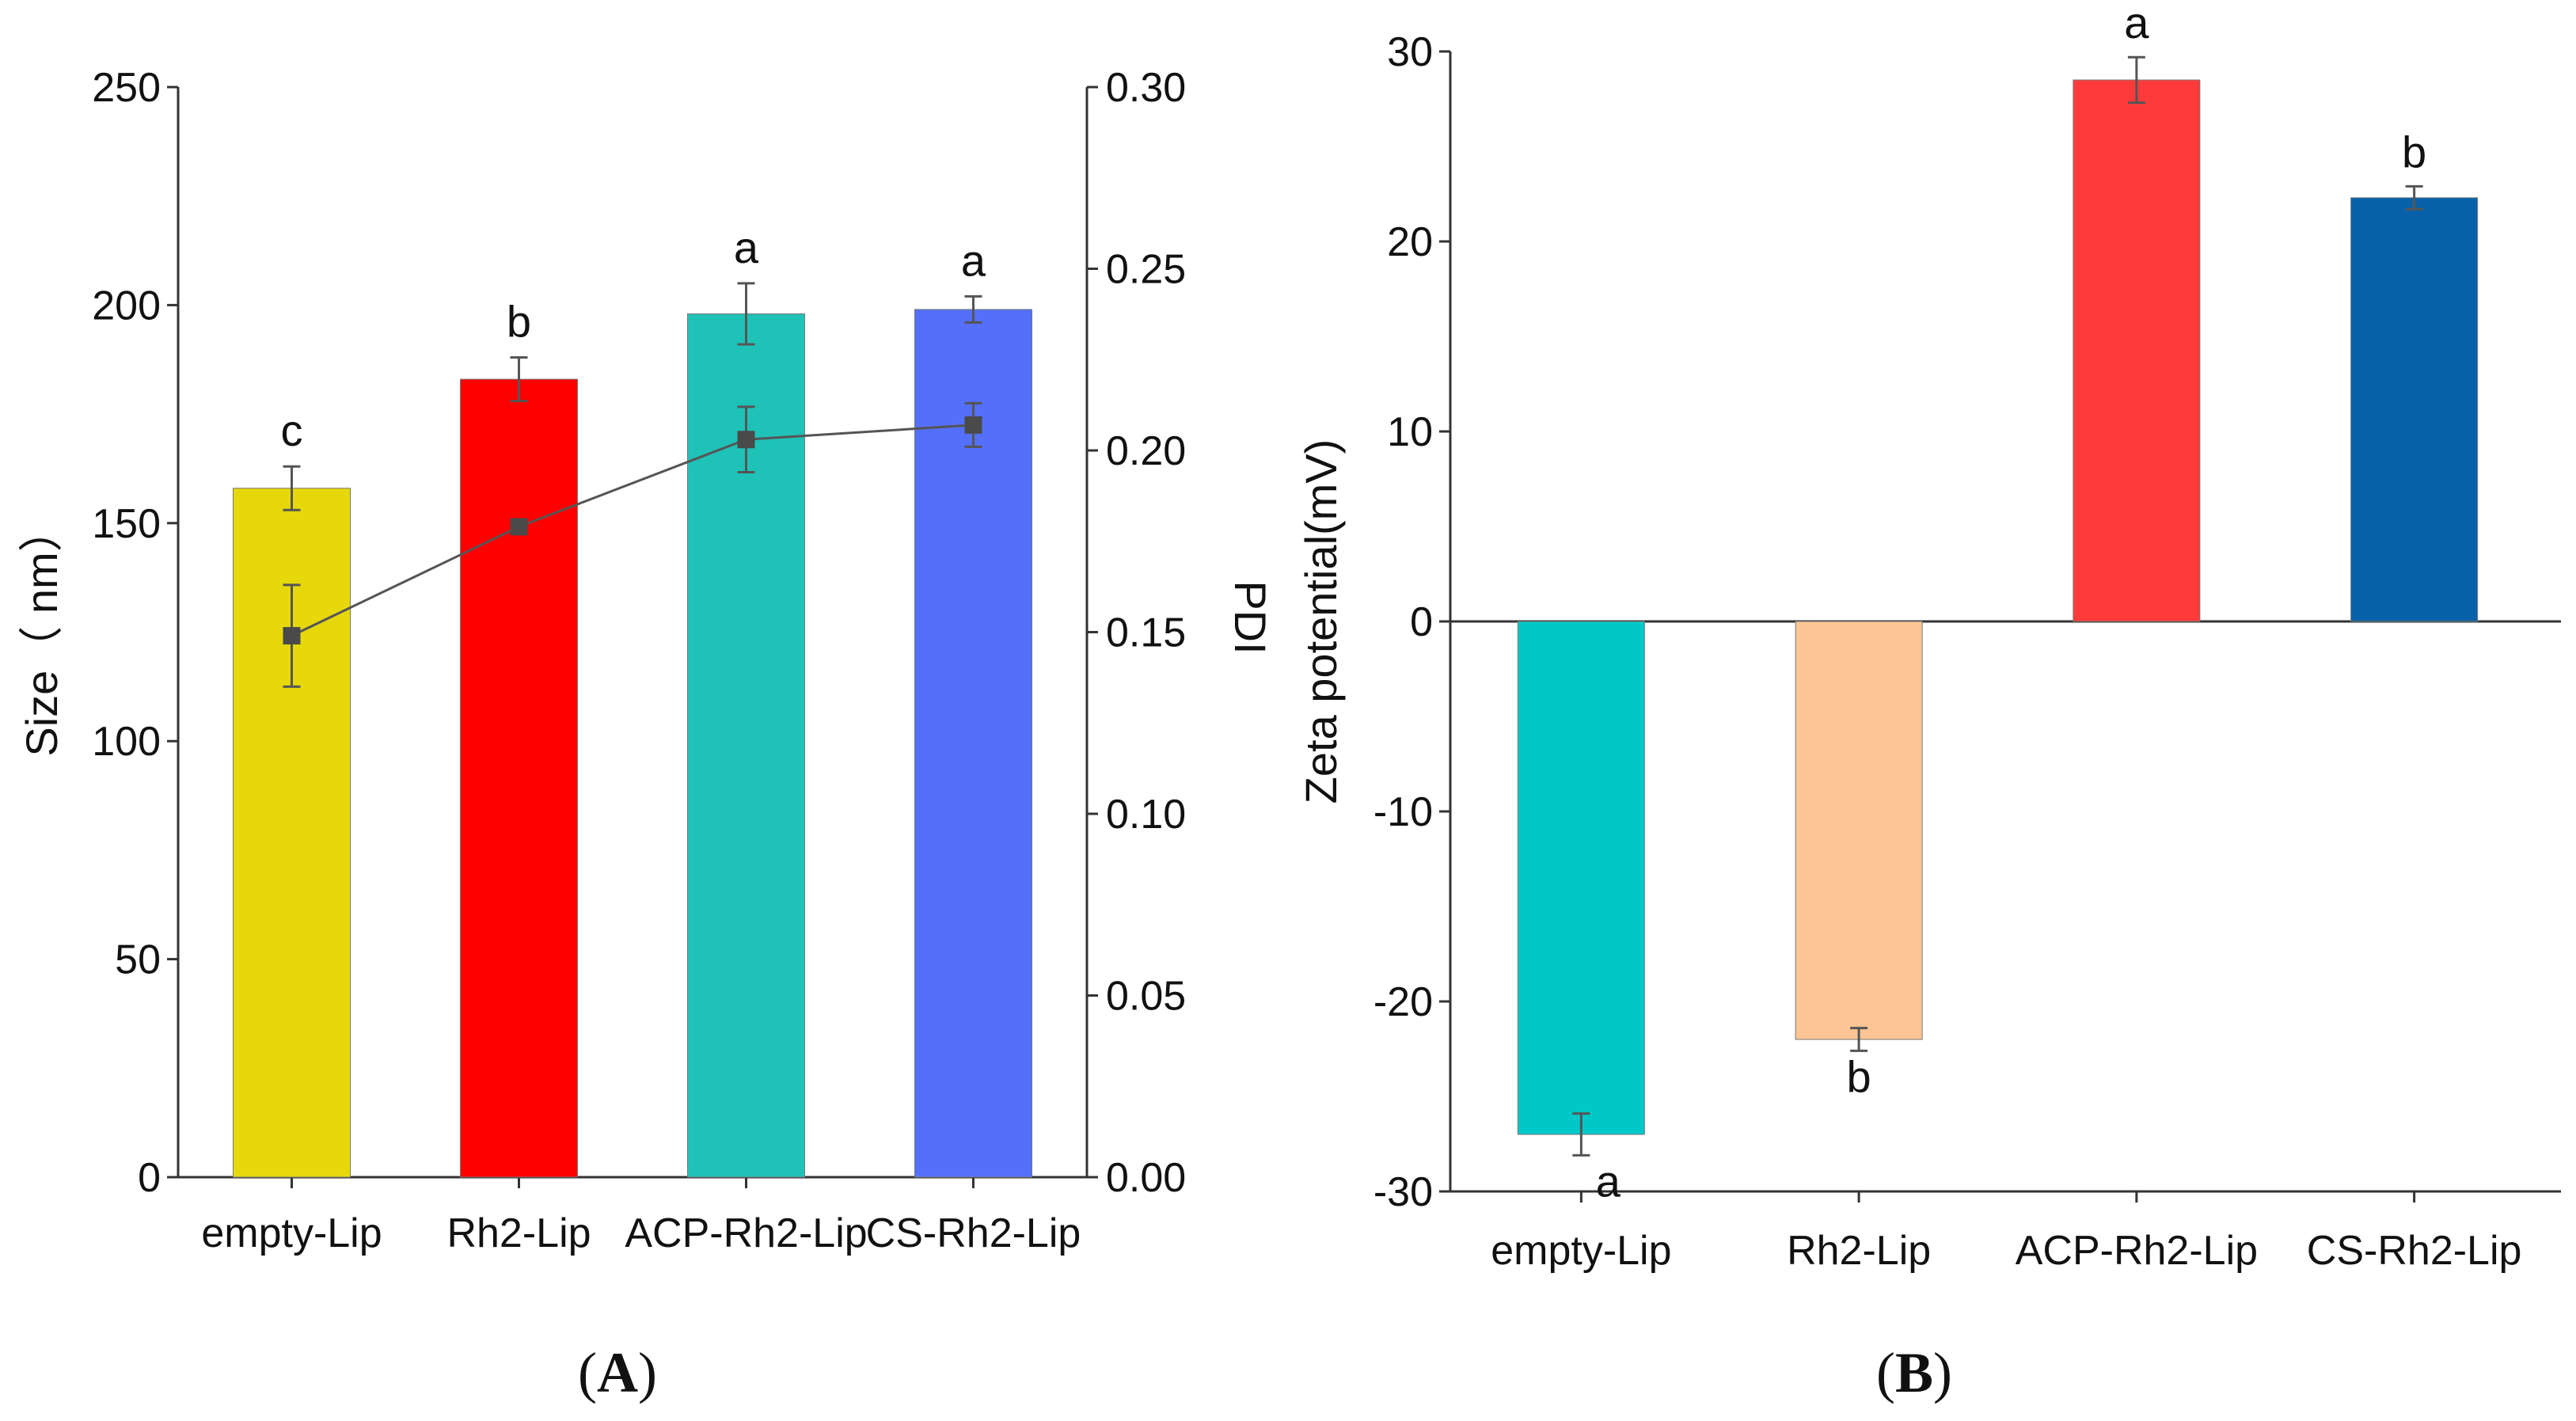 This screenshot has width=2576, height=1421. What do you see at coordinates (127, 524) in the screenshot?
I see `y-tick-label-left: 150` at bounding box center [127, 524].